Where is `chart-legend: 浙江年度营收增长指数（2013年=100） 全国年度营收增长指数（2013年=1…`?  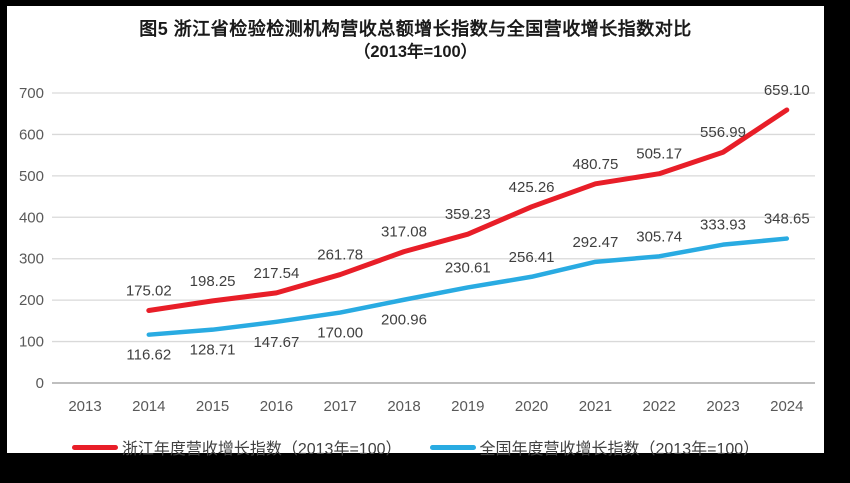 chart-legend: 浙江年度营收增长指数（2013年=100） 全国年度营收增长指数（2013年=1… is located at coordinates (415, 447).